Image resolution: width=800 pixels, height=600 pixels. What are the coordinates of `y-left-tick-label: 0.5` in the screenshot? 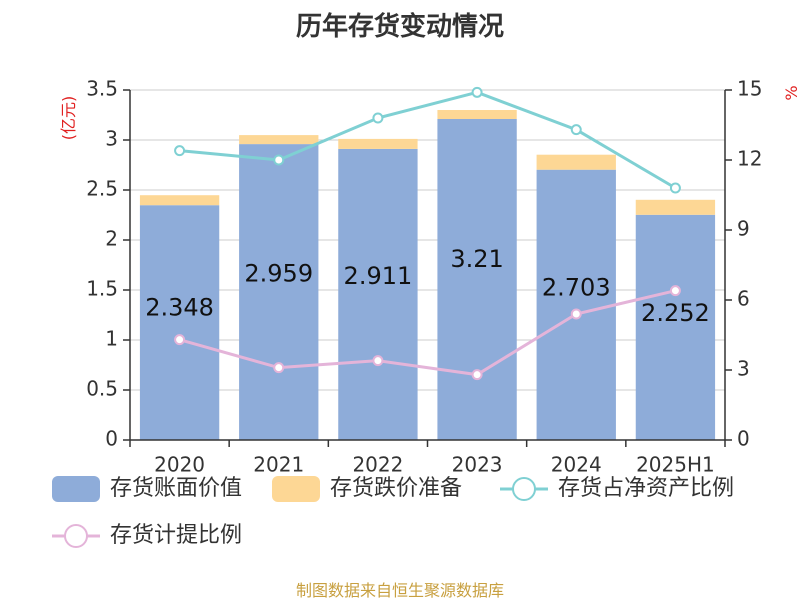 It's located at (102, 389).